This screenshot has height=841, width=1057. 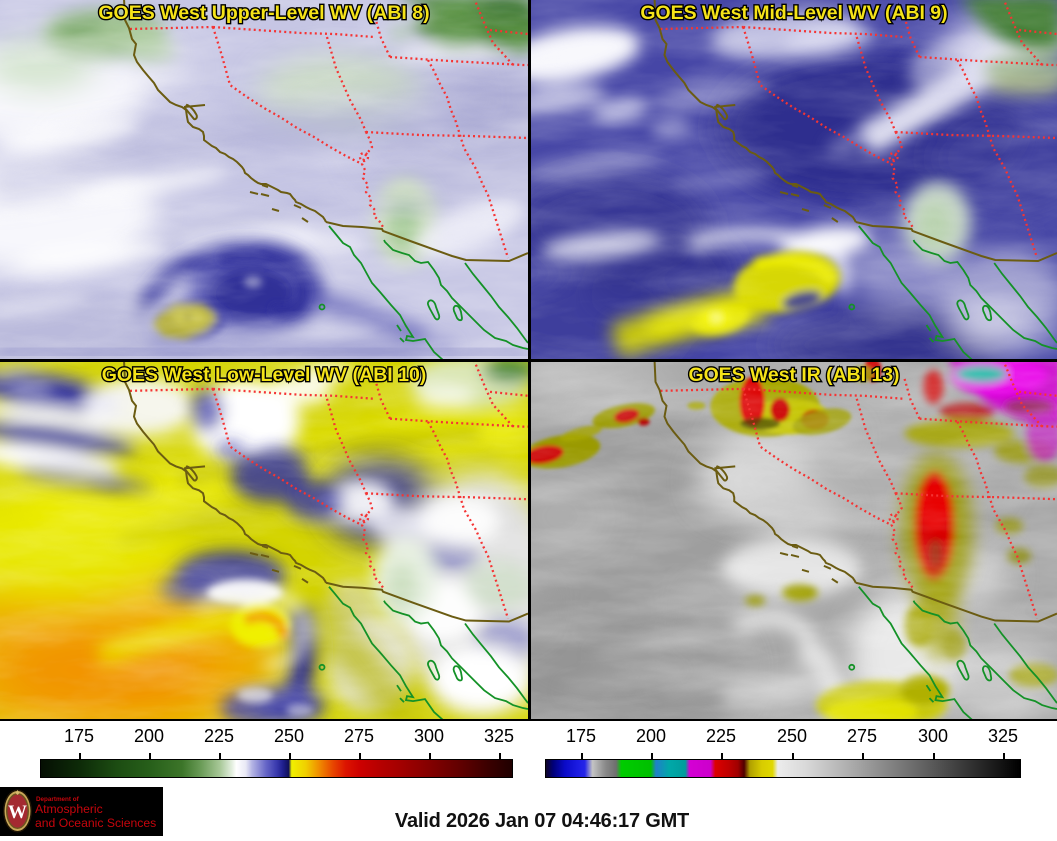 What do you see at coordinates (263, 13) in the screenshot?
I see `svg-text:GOES West Upper-Level WV (ABI: GOES West Upper-Level WV (ABI 8)` at bounding box center [263, 13].